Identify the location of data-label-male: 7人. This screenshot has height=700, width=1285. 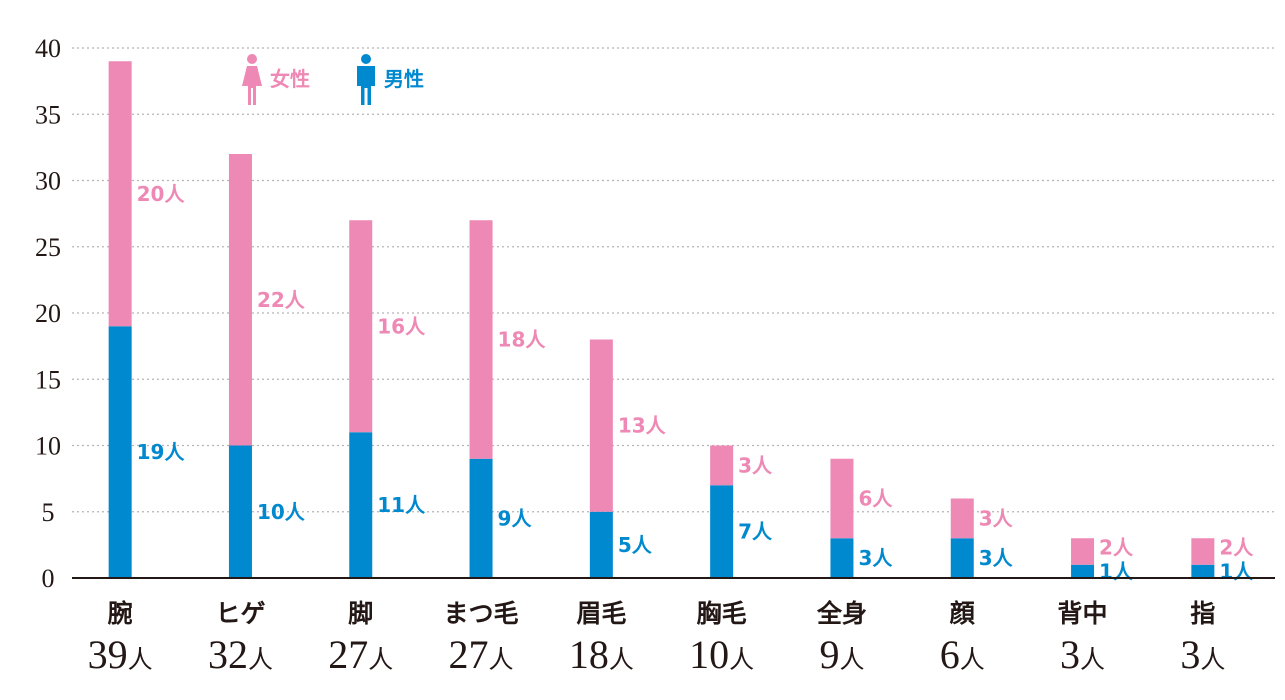
(755, 532).